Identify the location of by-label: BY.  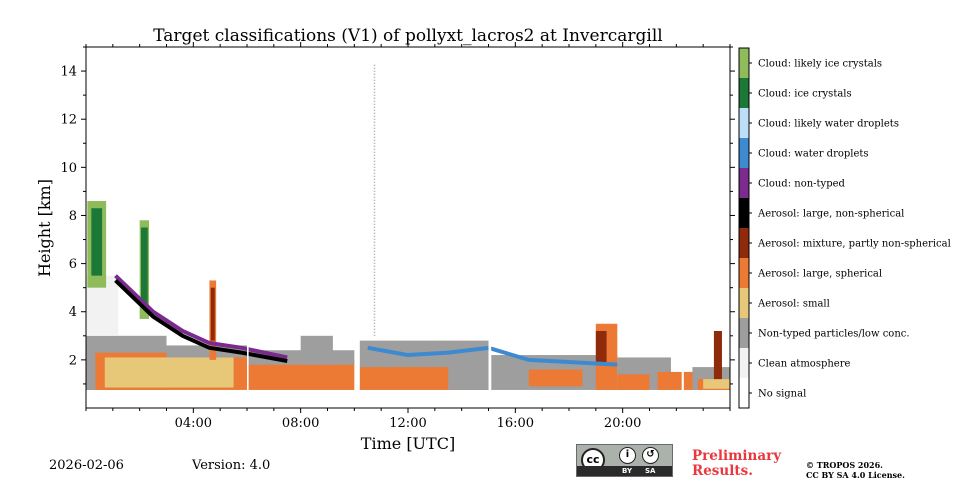
(627, 471).